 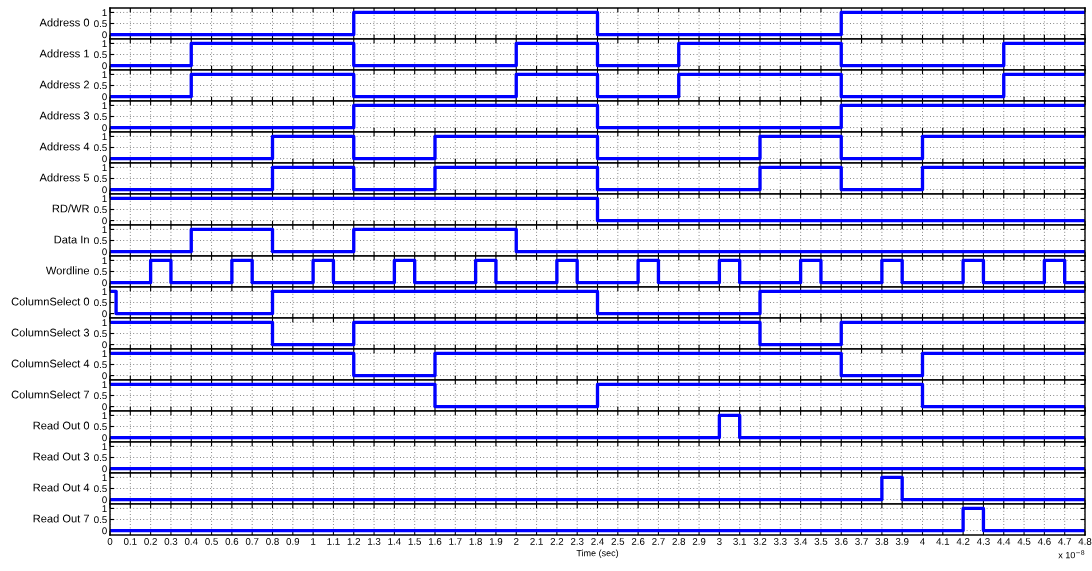 I want to click on x-tick-label: 0.8, so click(x=272, y=541).